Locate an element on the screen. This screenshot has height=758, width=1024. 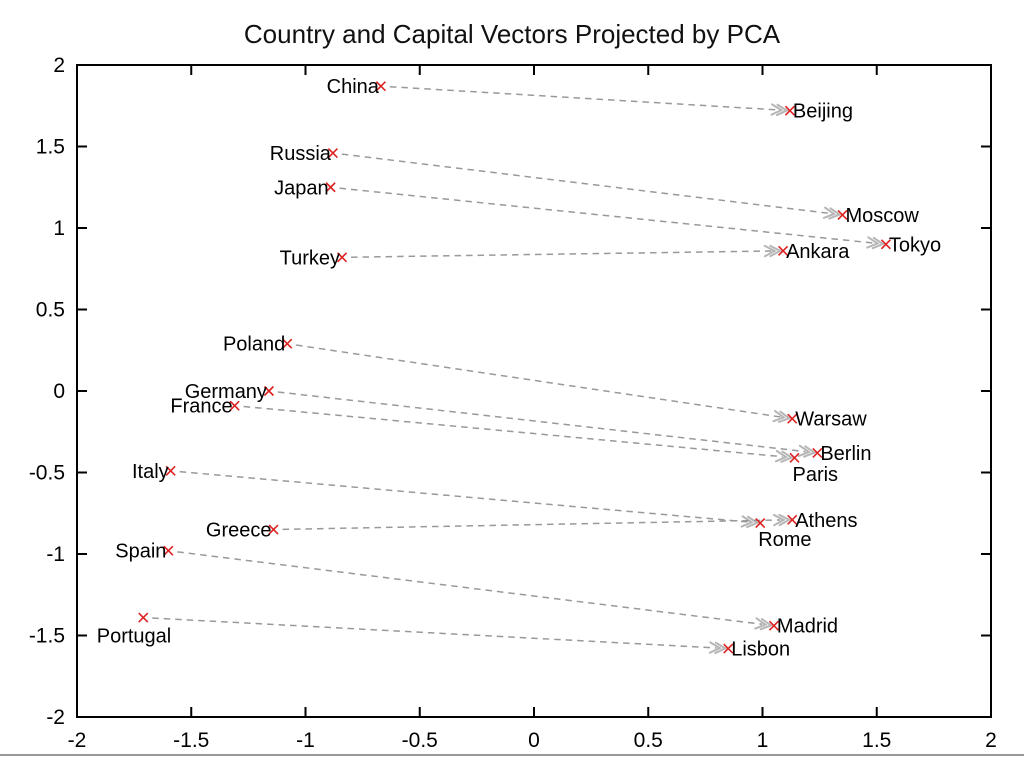
window-bottom-edge is located at coordinates (512, 755).